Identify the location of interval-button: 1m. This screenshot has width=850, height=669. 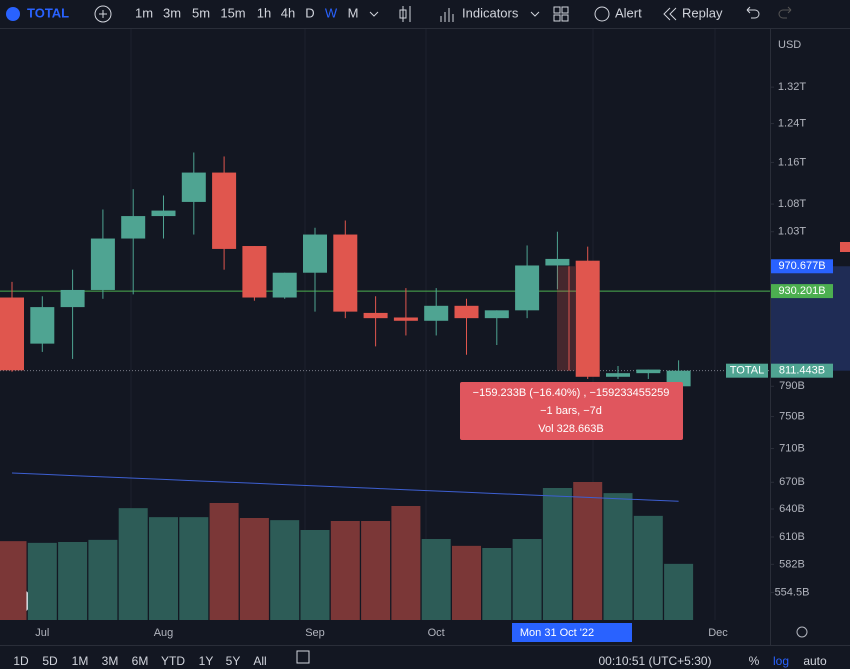
(144, 12).